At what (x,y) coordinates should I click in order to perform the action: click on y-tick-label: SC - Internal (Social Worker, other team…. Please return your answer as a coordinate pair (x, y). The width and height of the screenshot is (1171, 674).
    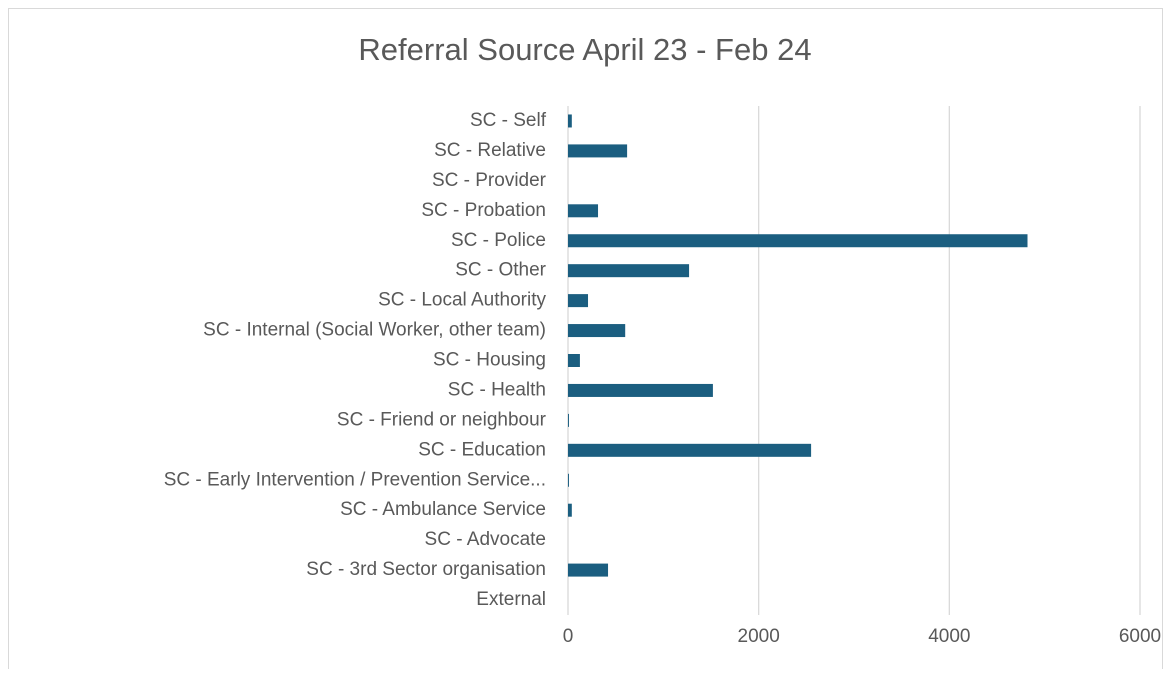
    Looking at the image, I should click on (374, 330).